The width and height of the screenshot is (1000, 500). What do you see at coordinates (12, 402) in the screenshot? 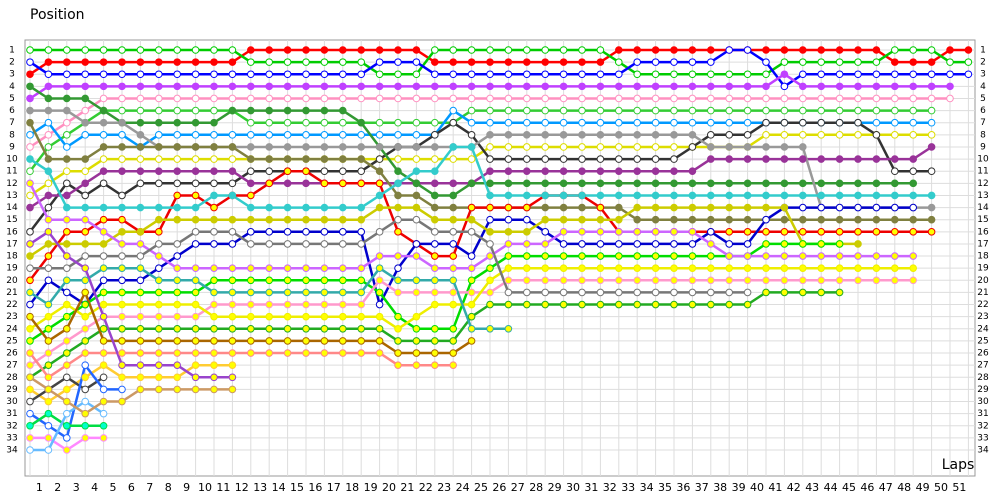
I see `y-tick-label: 30` at bounding box center [12, 402].